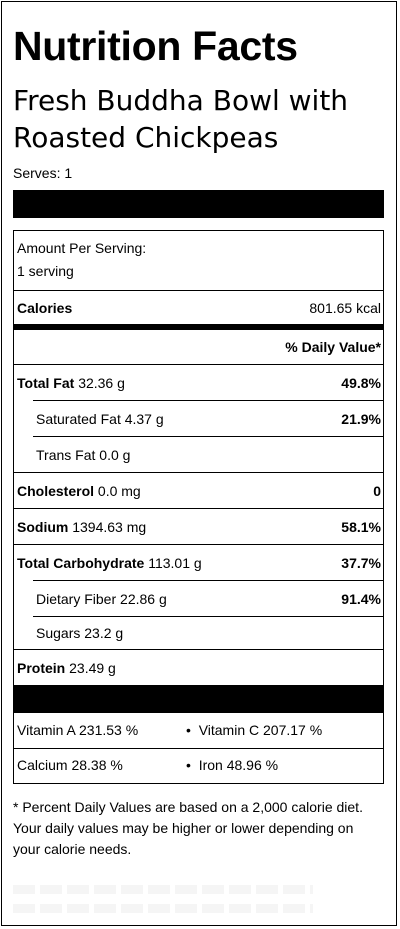  I want to click on nutrient-row-dietary-fiber: Dietary Fiber 22.86 g 91.4%, so click(208, 598).